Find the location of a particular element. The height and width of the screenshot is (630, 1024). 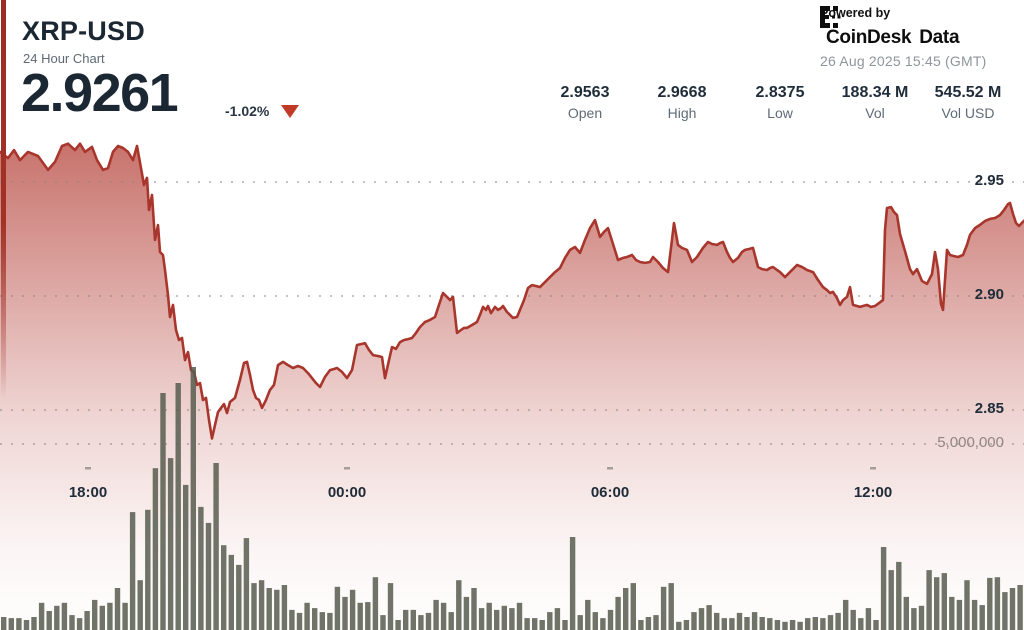

chart-timestamp: 26 Aug 2025 15:45 (GMT) is located at coordinates (903, 61).